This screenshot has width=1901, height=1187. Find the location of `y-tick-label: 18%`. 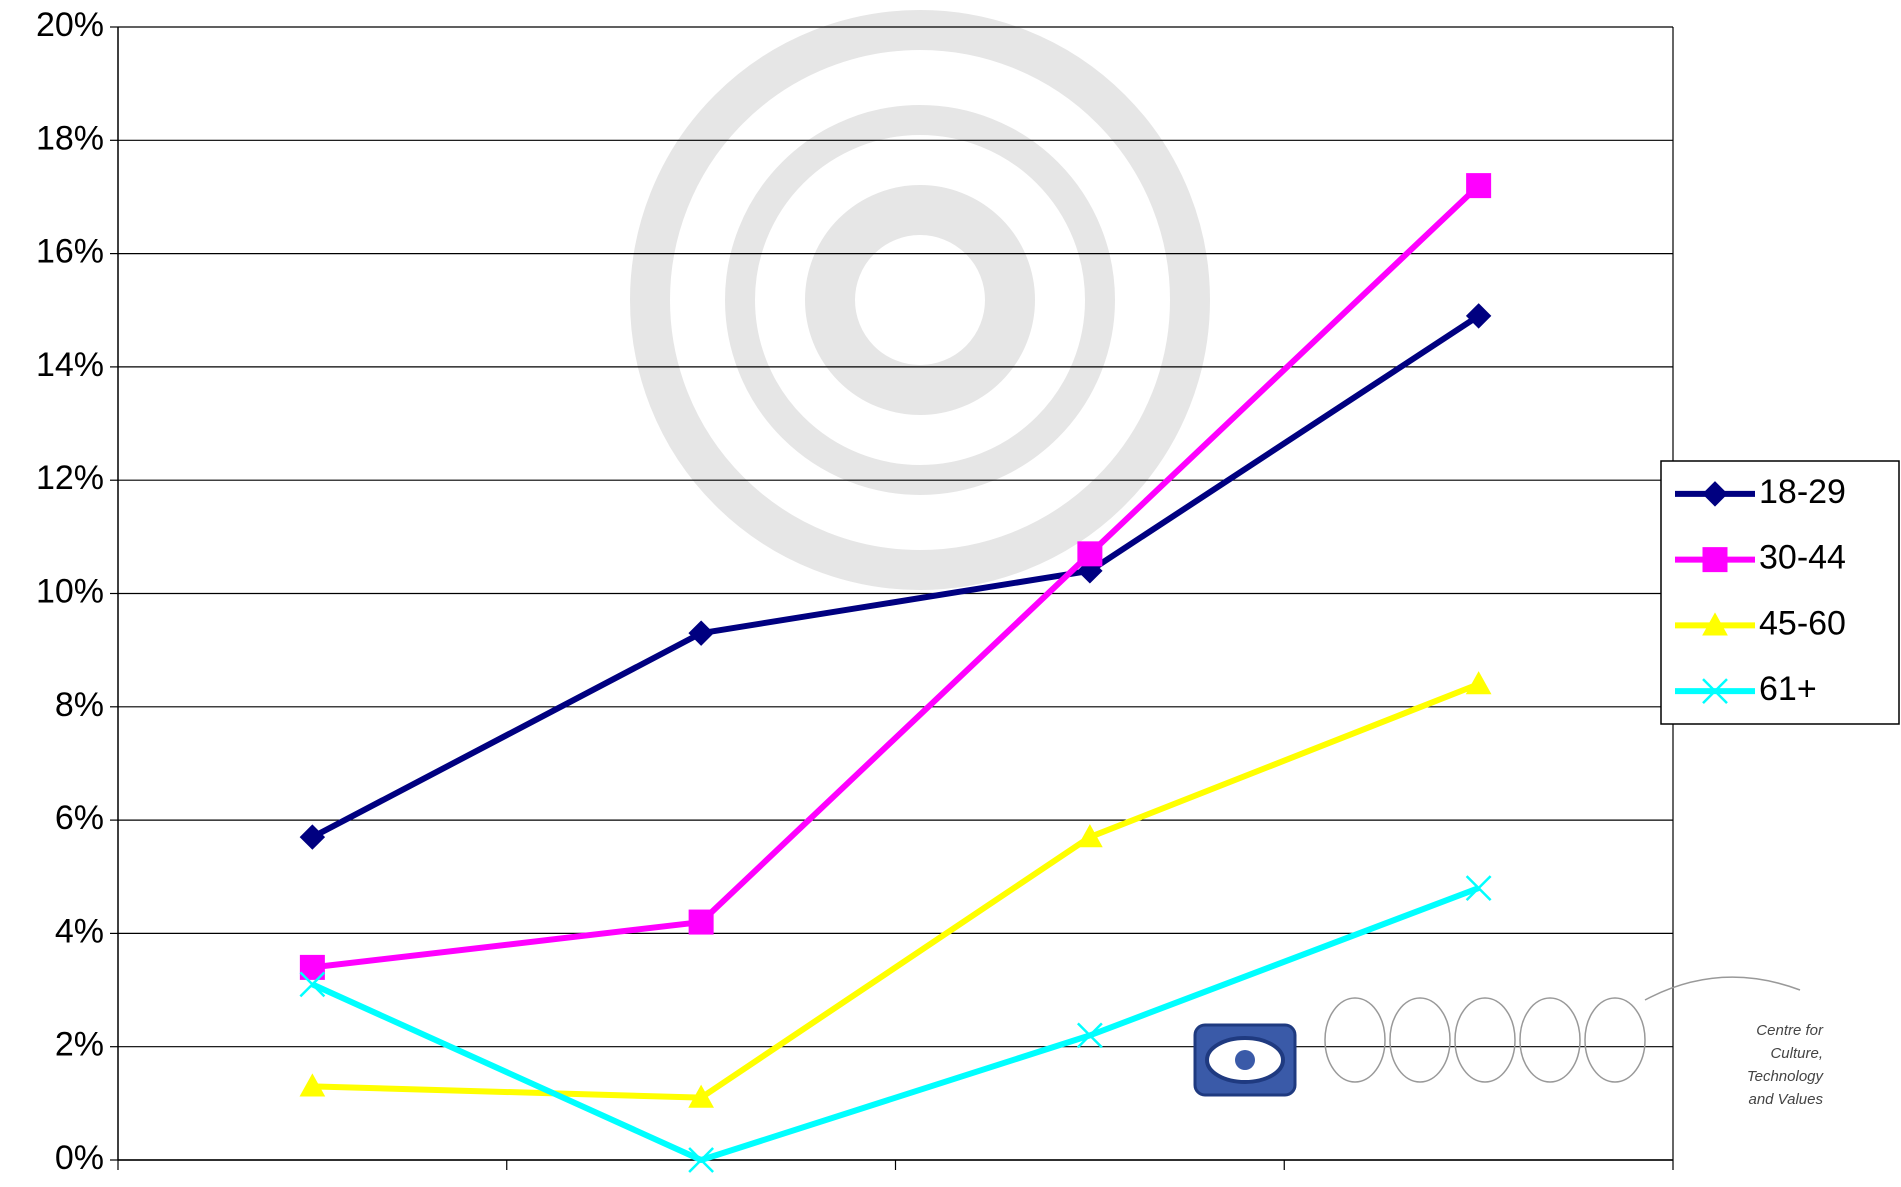

y-tick-label: 18% is located at coordinates (70, 138).